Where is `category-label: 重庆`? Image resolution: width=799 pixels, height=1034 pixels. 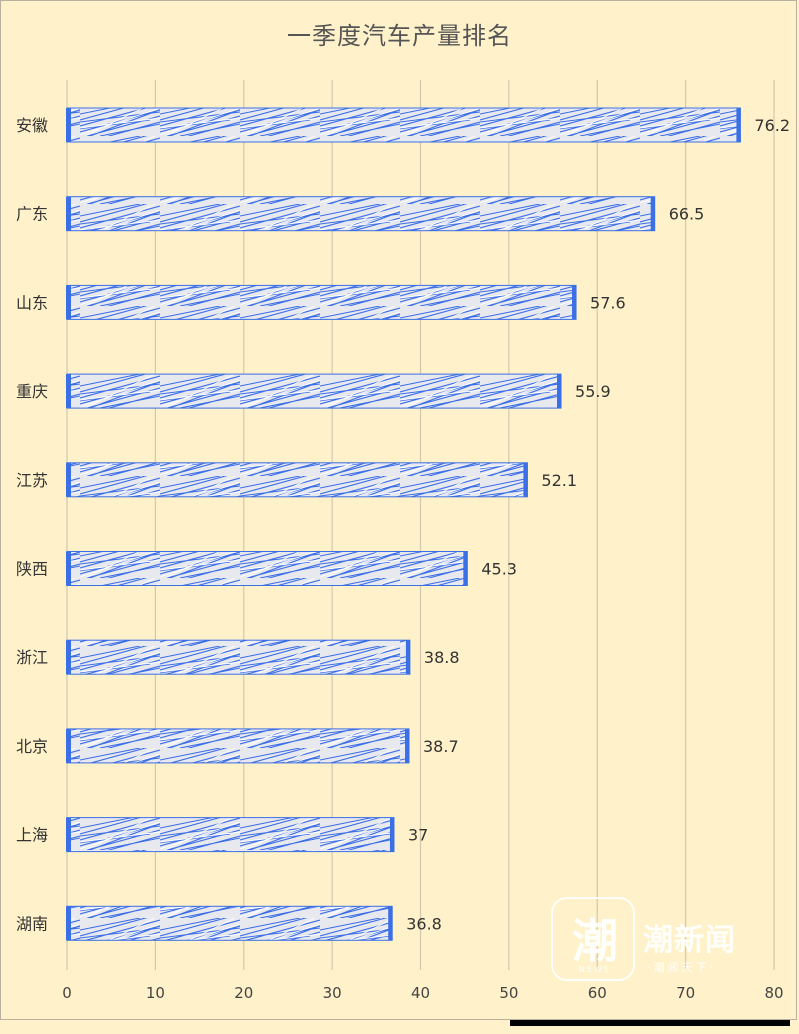 category-label: 重庆 is located at coordinates (32, 391).